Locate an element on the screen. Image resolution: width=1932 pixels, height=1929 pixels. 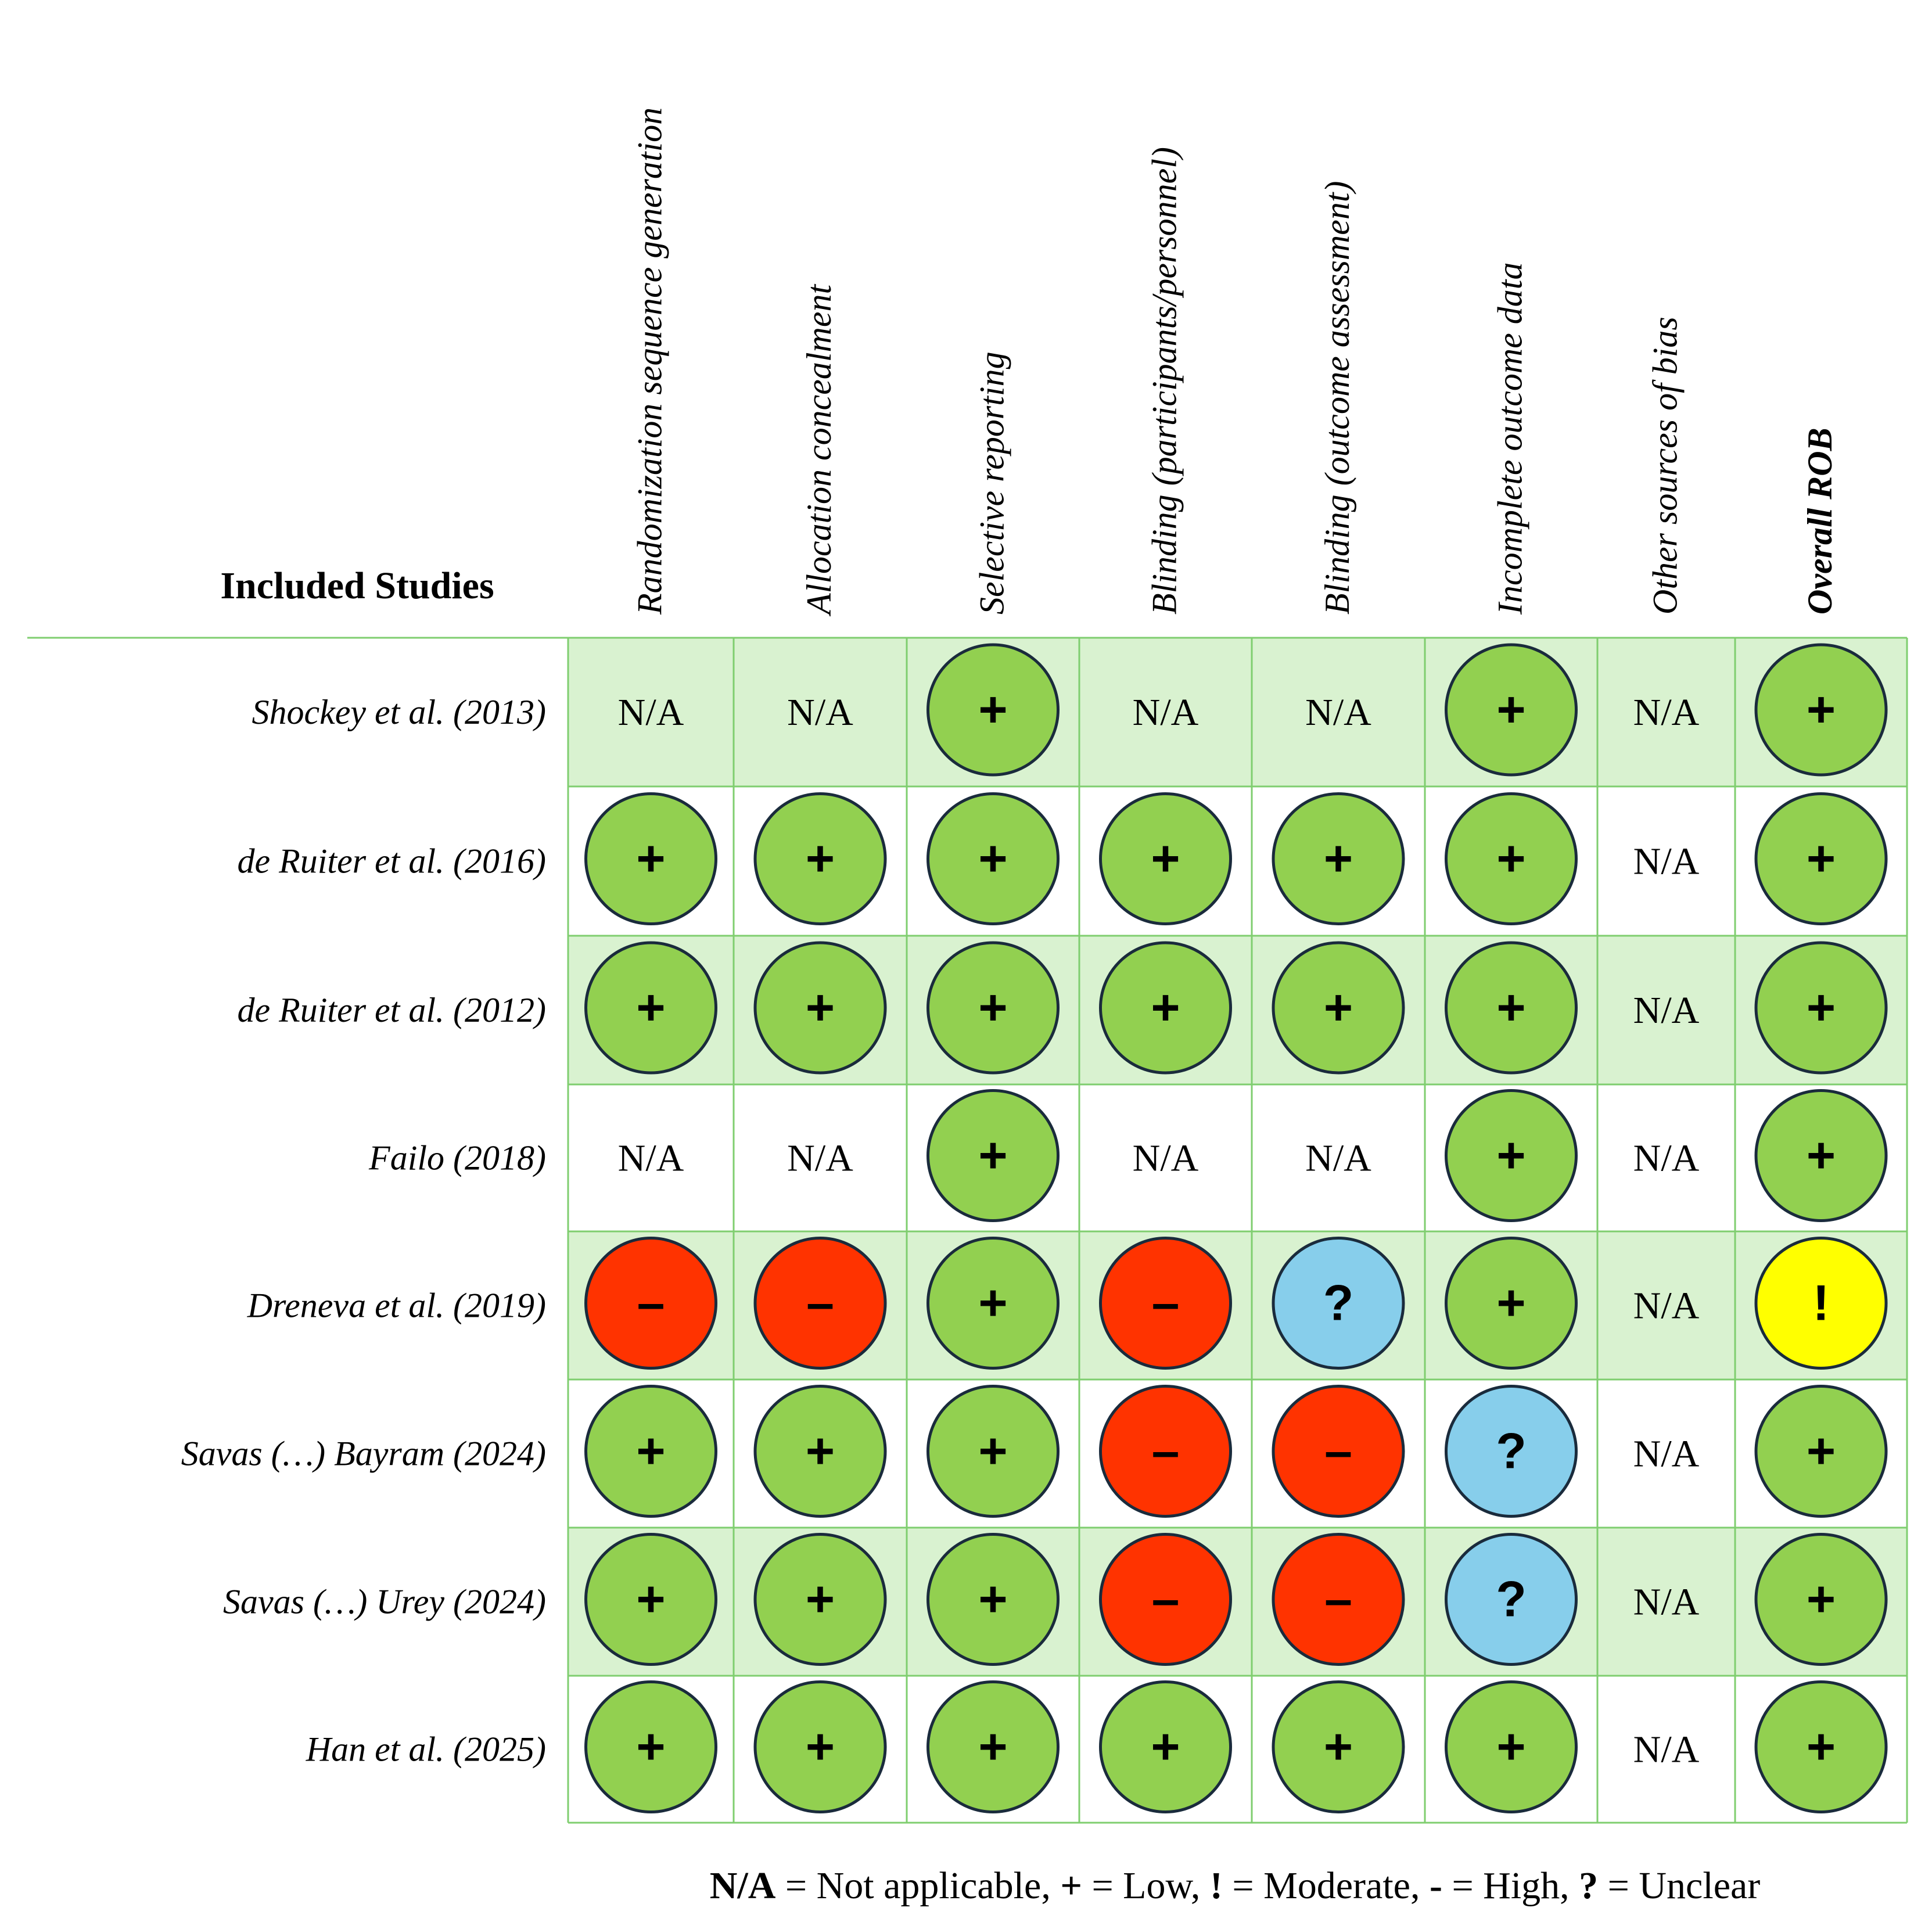
study-label: Shockey et al. (2013) is located at coordinates (399, 712).